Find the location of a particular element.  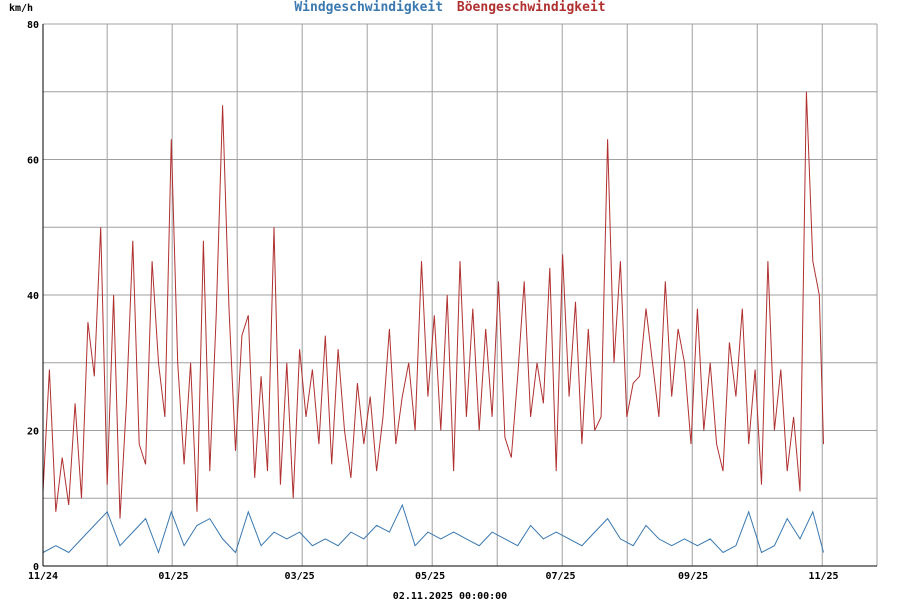

title-wind: Windgeschwindigkeit is located at coordinates (368, 7).